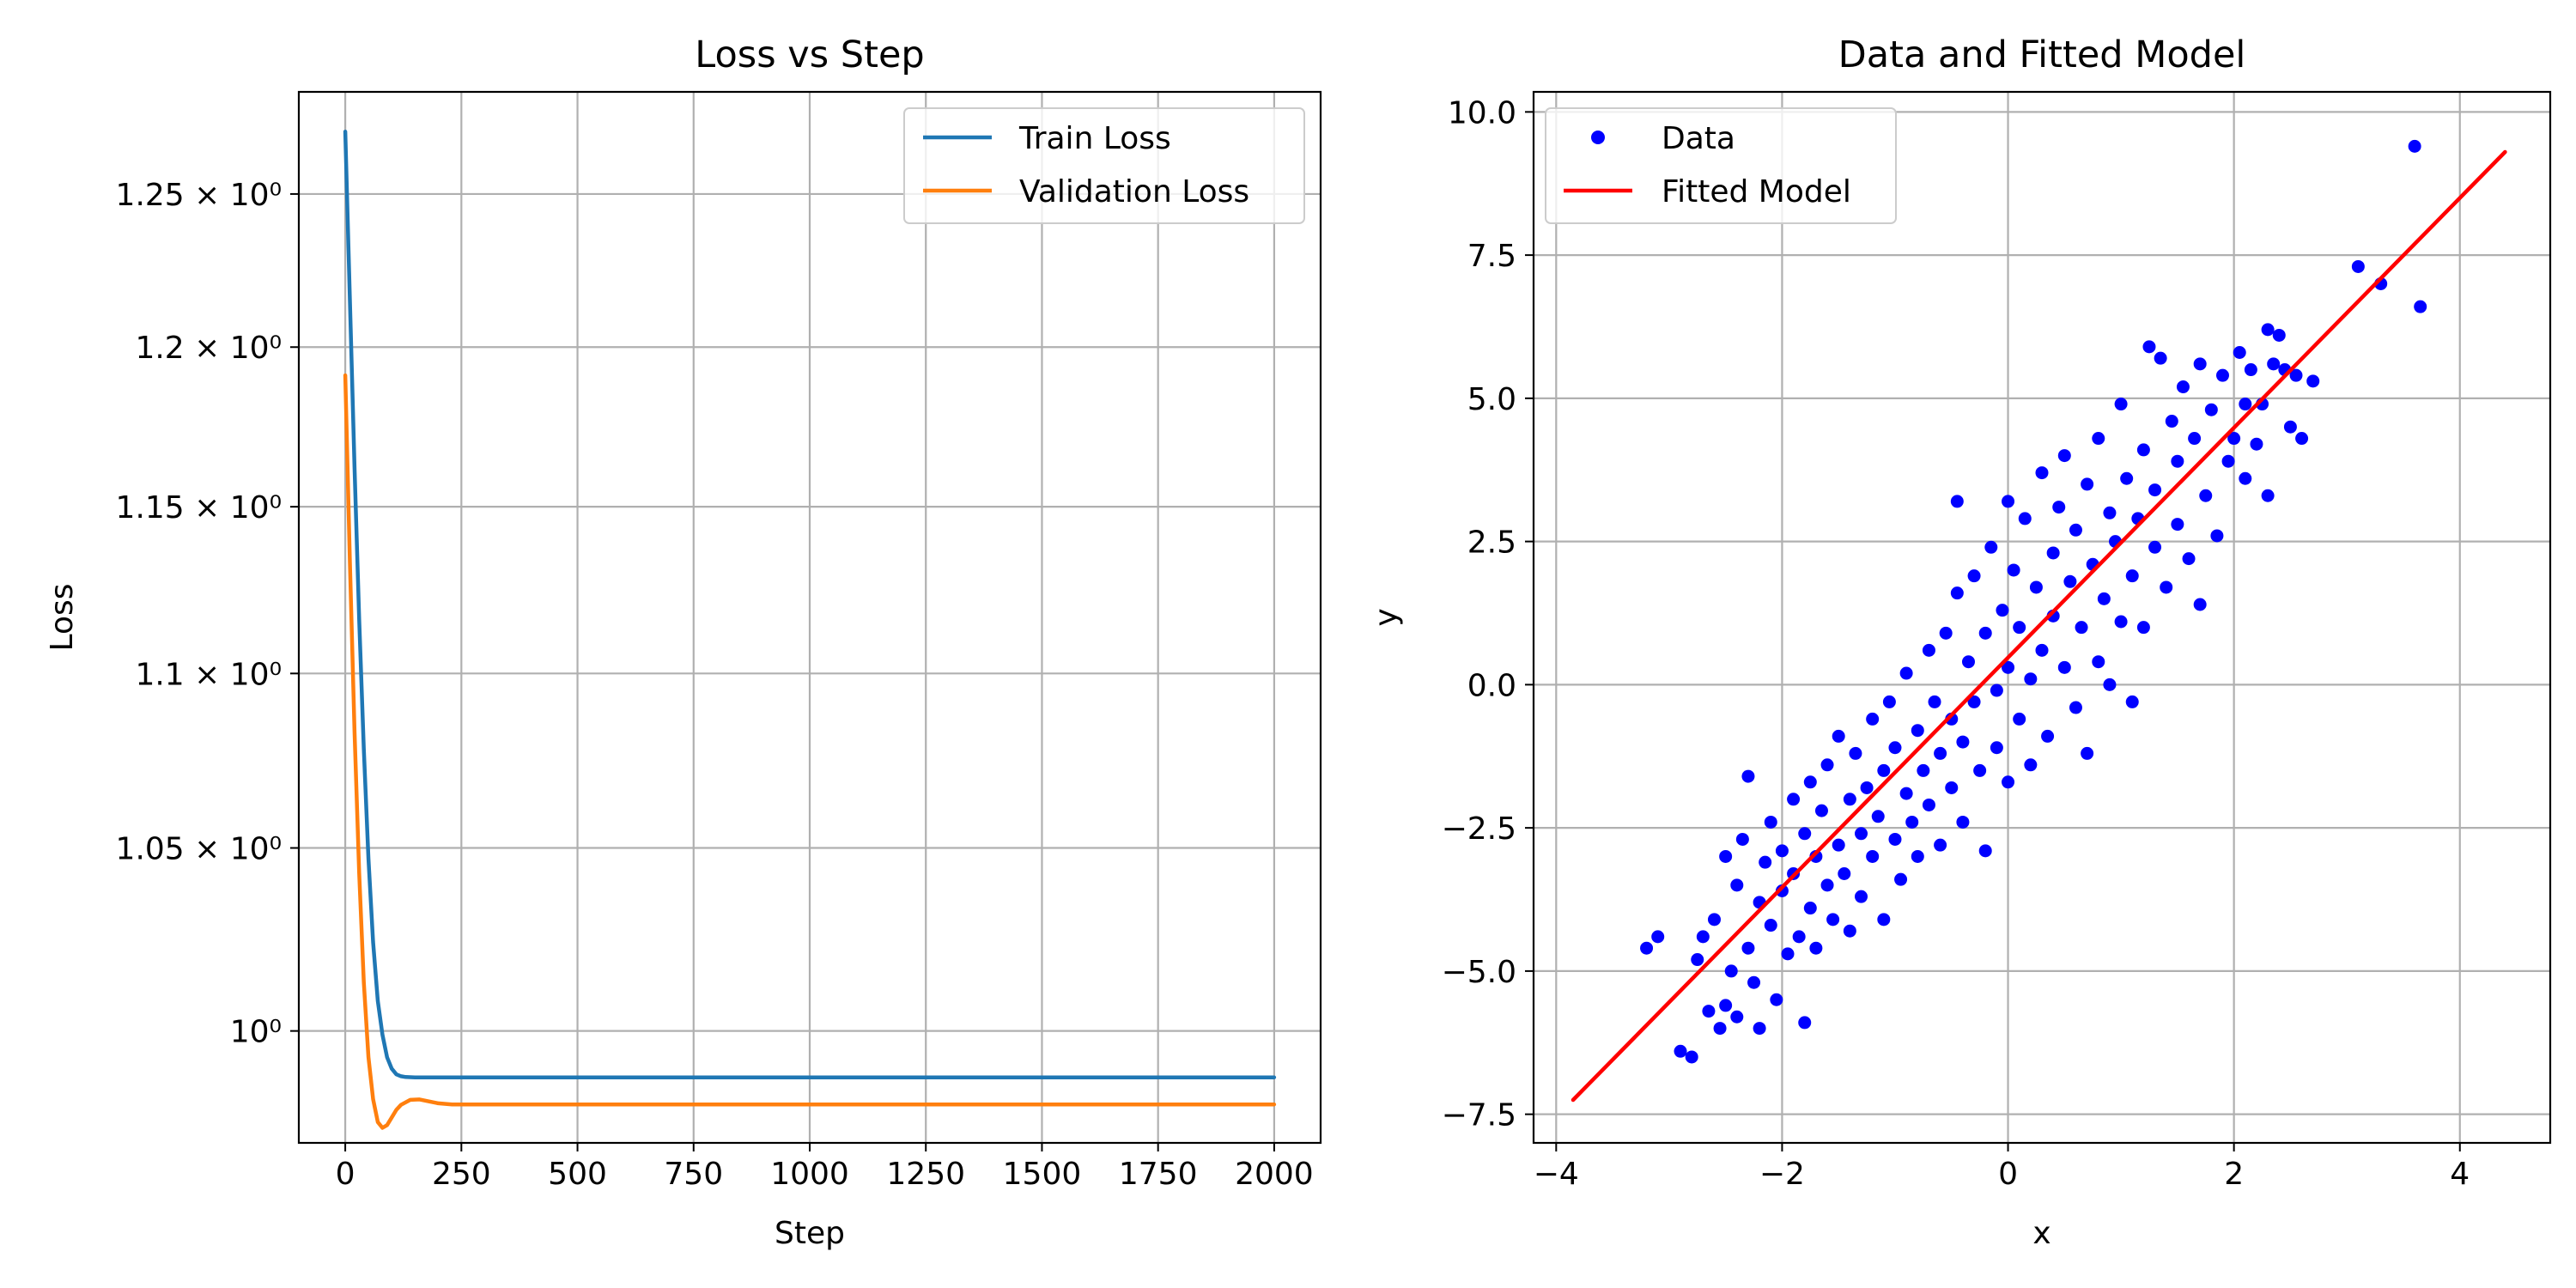  I want to click on legend-fitted-model-label: Fitted Model, so click(1756, 192).